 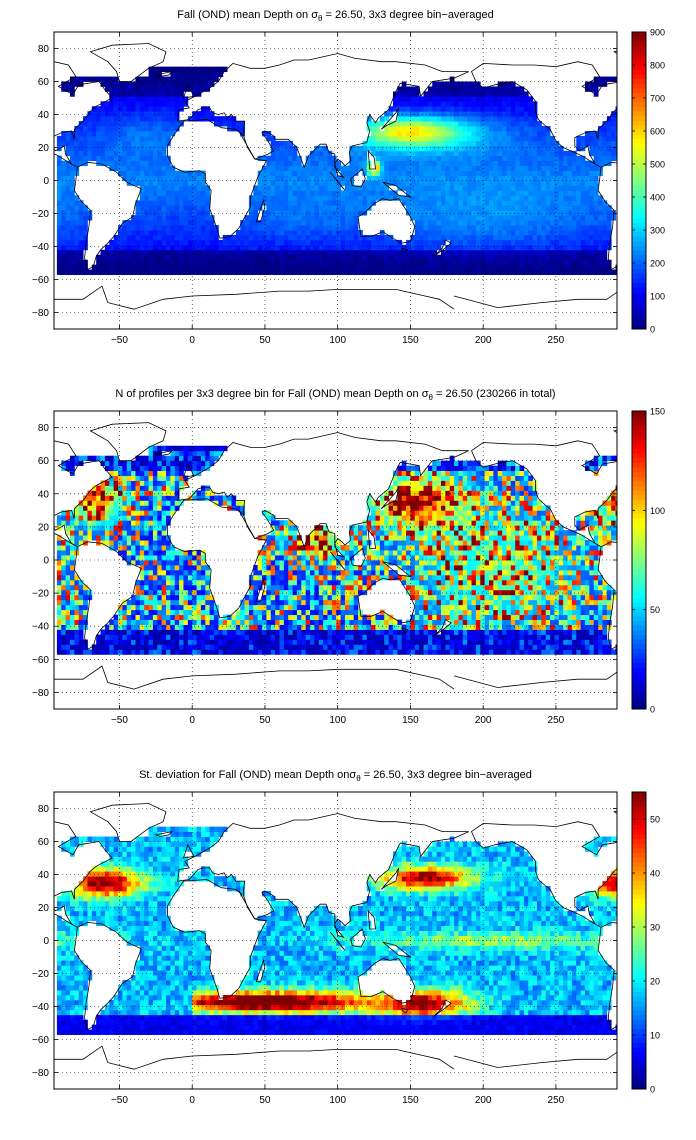 I want to click on colorbar-swatch, so click(x=639, y=267).